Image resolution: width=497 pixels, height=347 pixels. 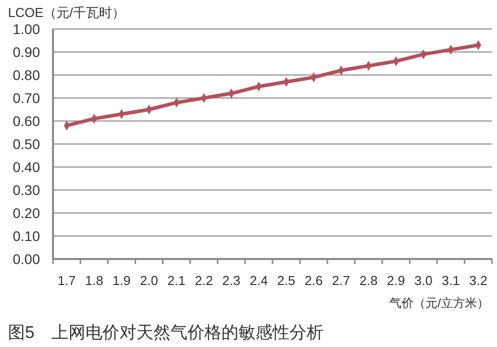 What do you see at coordinates (423, 280) in the screenshot?
I see `x-tick-label: 3.0` at bounding box center [423, 280].